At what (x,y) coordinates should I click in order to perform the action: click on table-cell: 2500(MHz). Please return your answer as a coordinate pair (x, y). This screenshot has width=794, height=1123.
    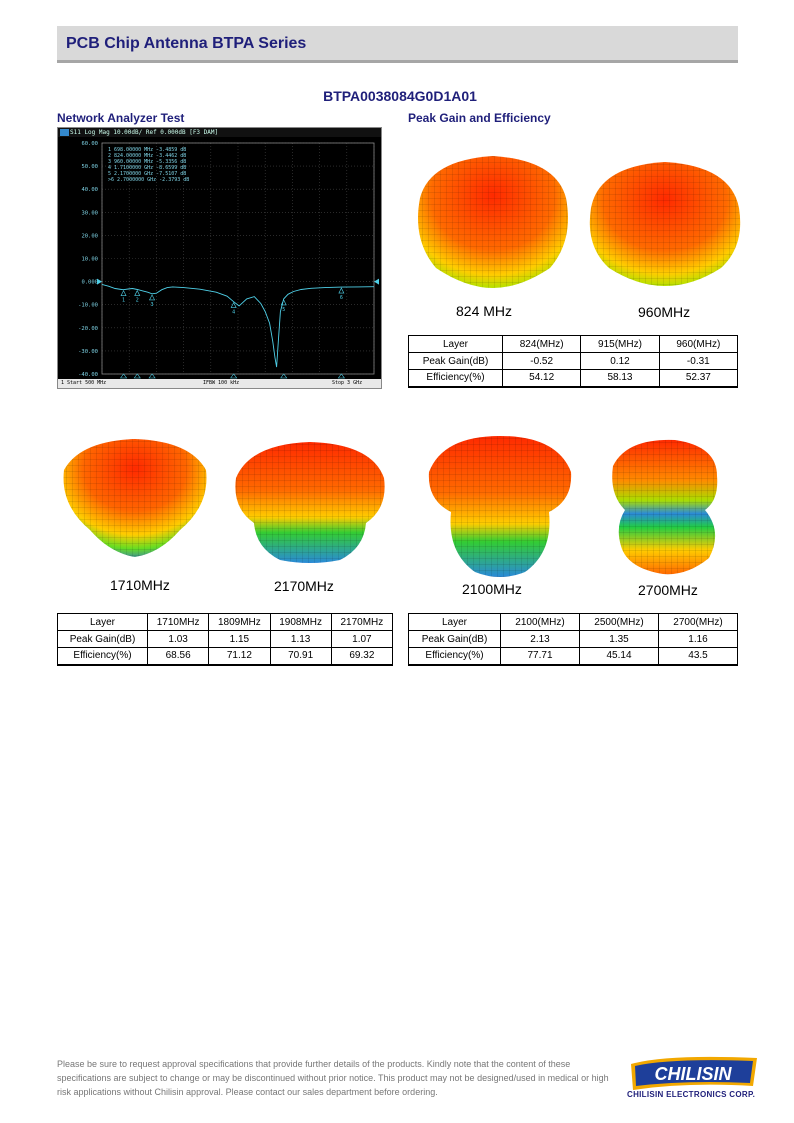
    Looking at the image, I should click on (619, 622).